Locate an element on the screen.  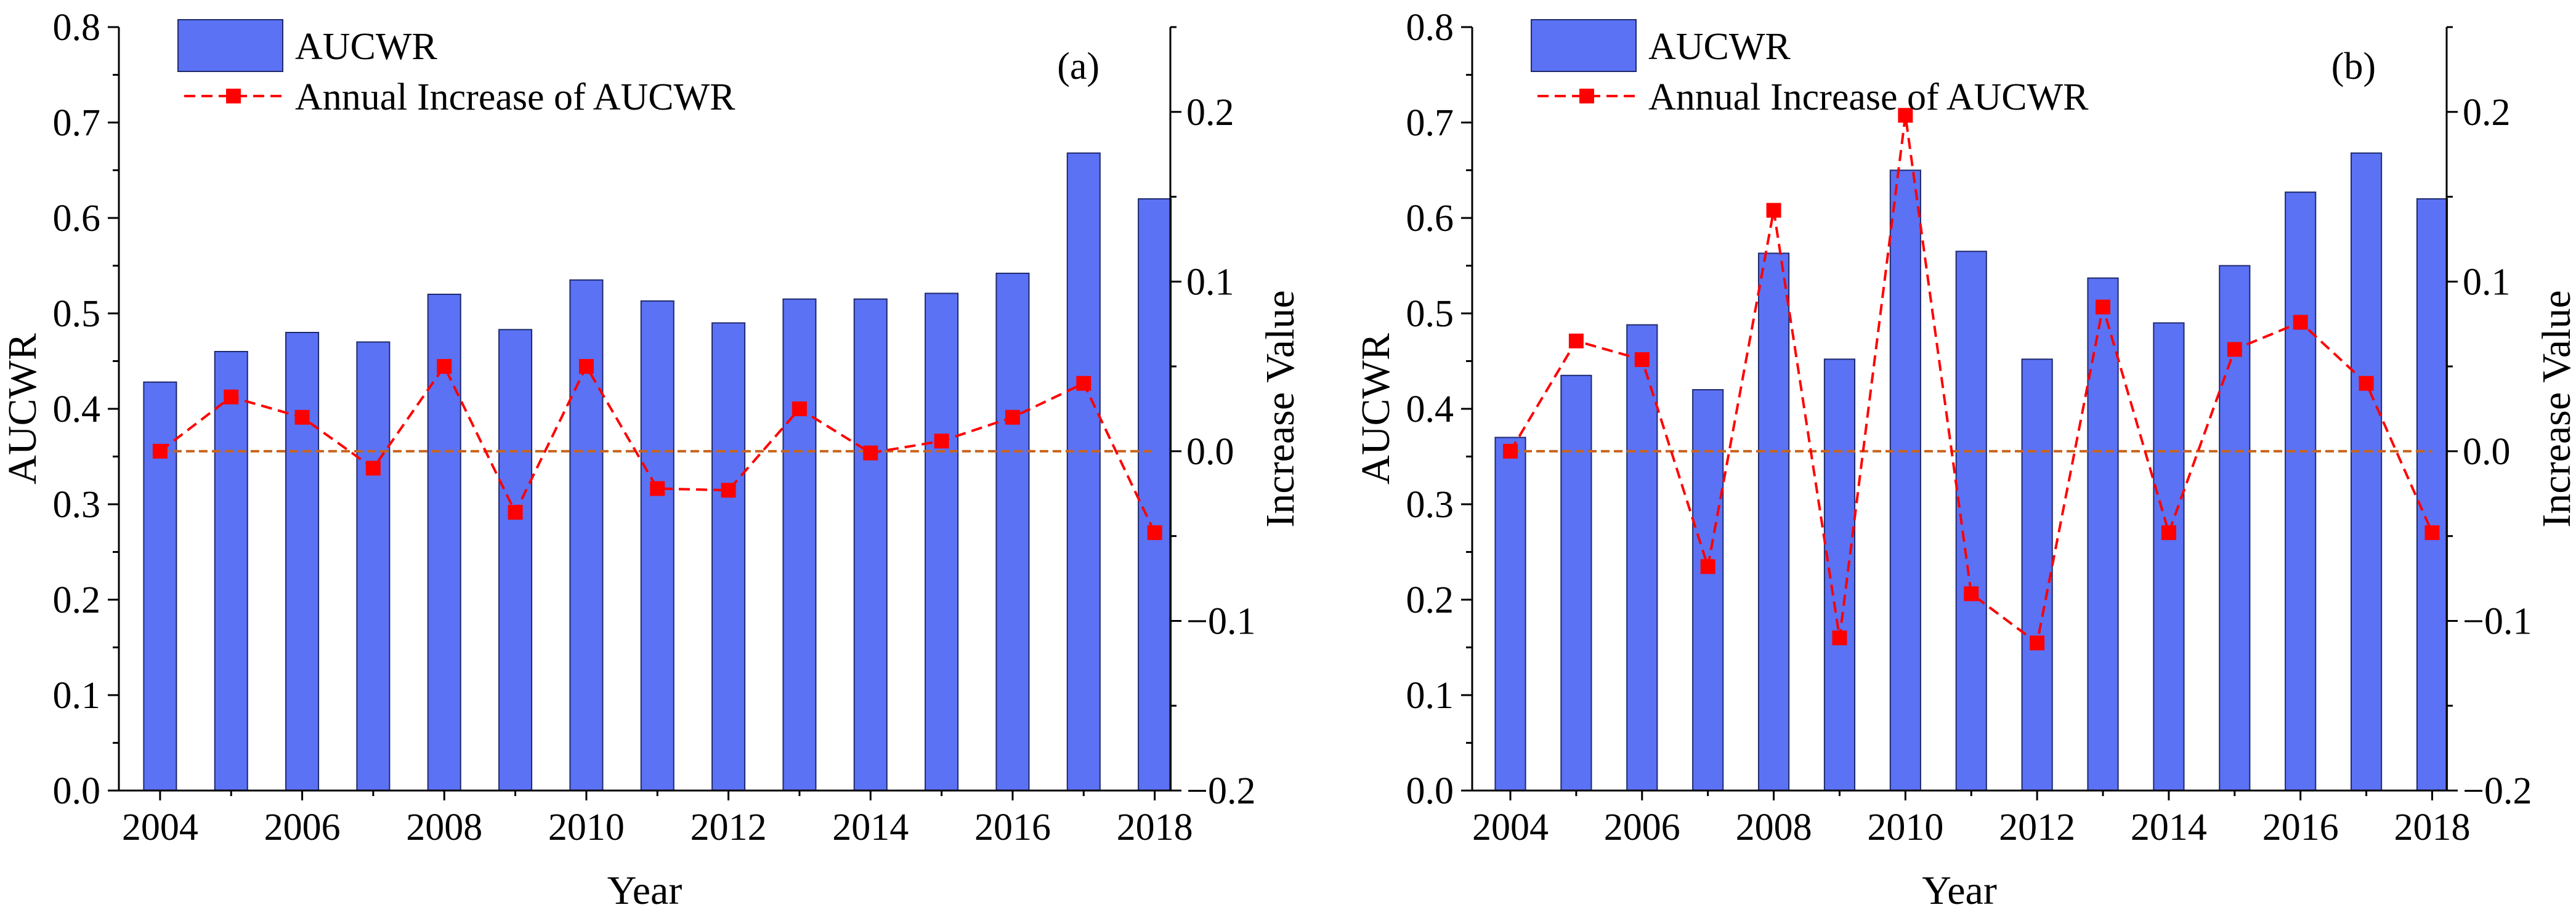
x-tick-label: 2006 is located at coordinates (302, 827).